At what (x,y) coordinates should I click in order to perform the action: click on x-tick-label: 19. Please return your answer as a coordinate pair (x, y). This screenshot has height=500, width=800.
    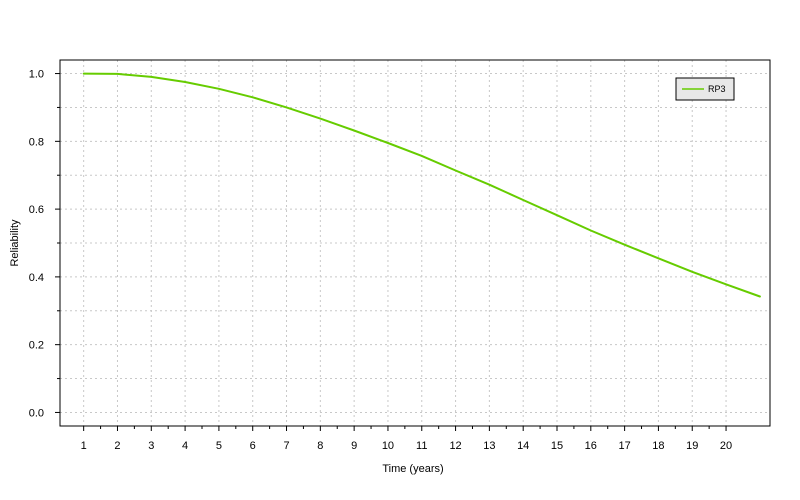
    Looking at the image, I should click on (692, 446).